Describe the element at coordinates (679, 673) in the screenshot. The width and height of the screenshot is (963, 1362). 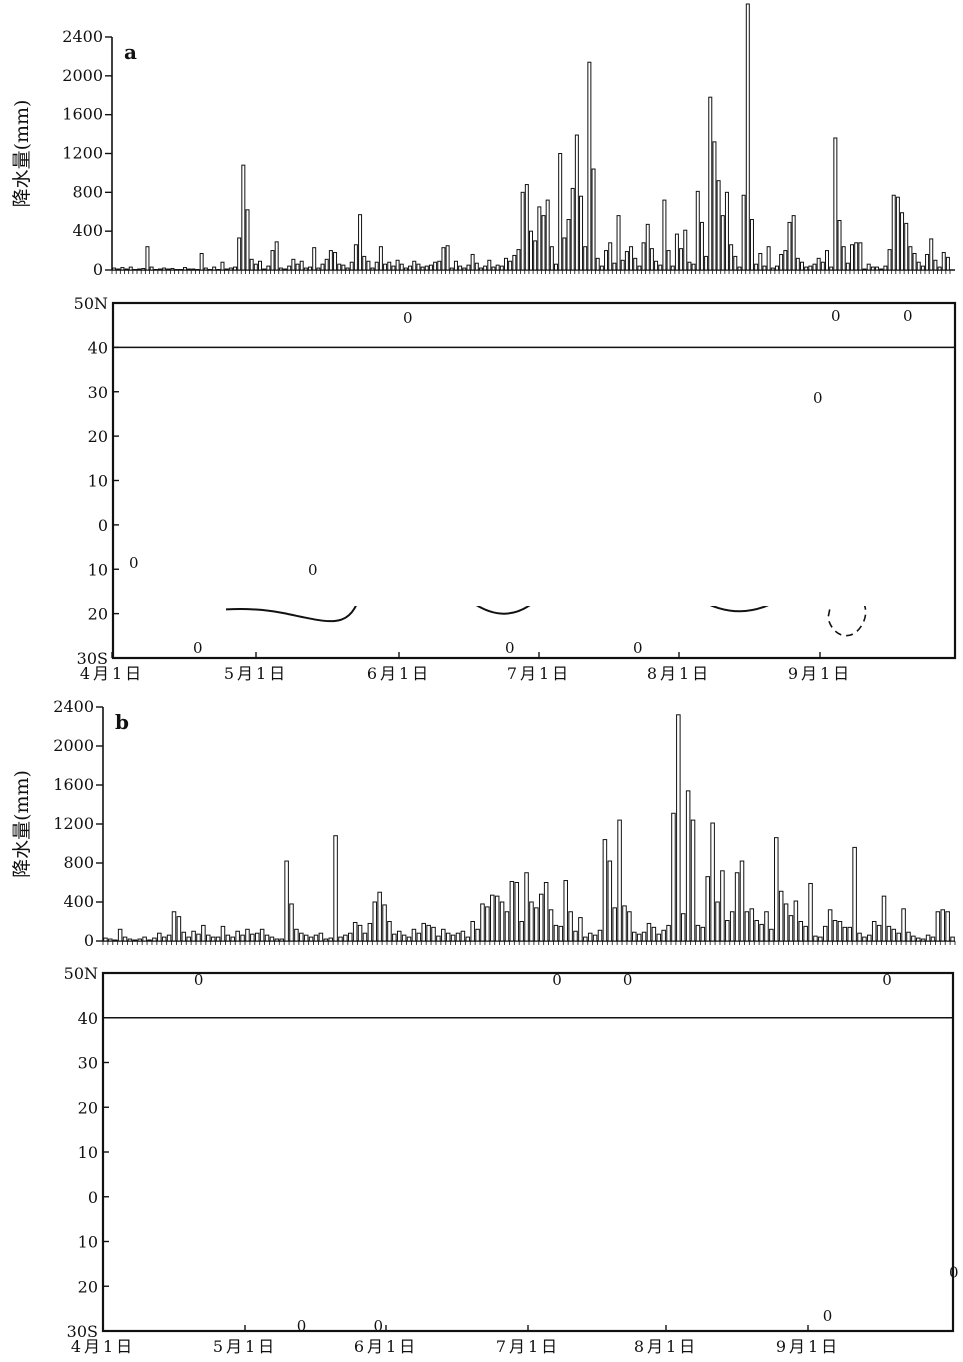
I see `month-label: 8月1日` at that location.